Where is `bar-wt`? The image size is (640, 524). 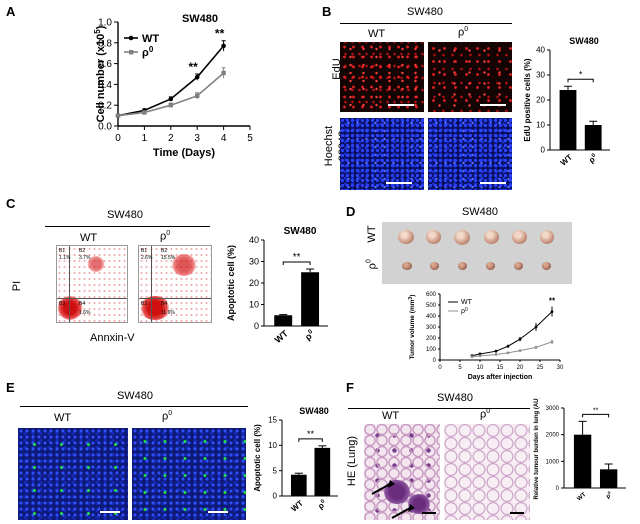
bar-wt is located at coordinates (568, 120).